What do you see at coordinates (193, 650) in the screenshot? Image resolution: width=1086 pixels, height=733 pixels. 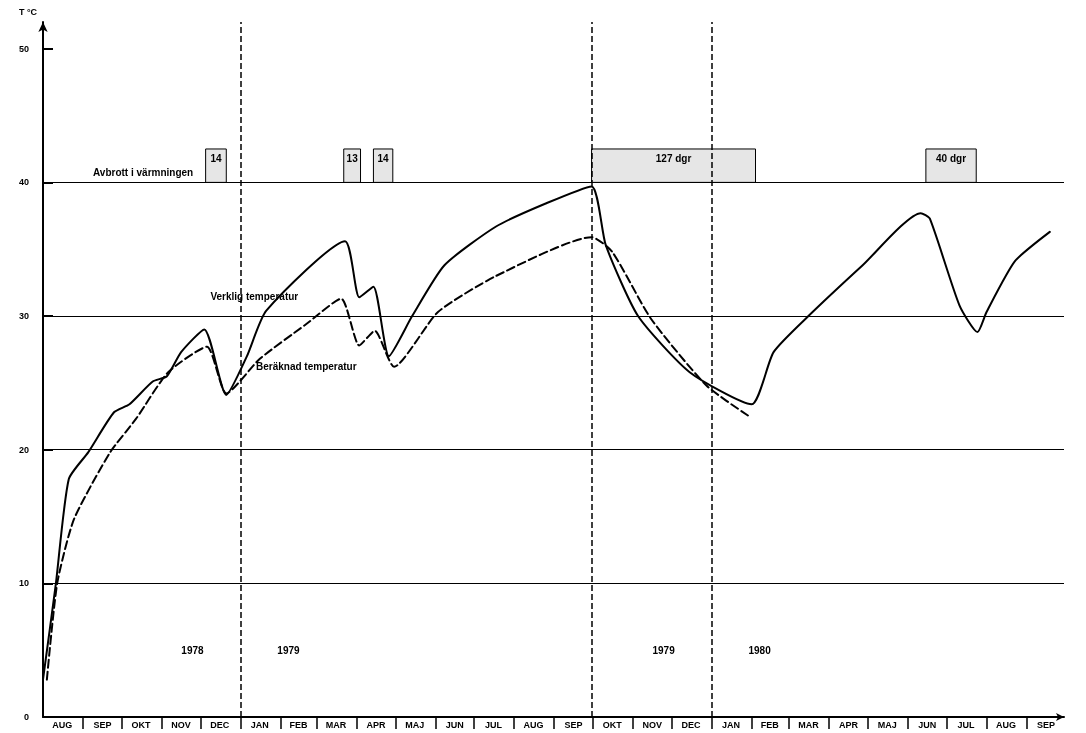 I see `annotation: 1978` at bounding box center [193, 650].